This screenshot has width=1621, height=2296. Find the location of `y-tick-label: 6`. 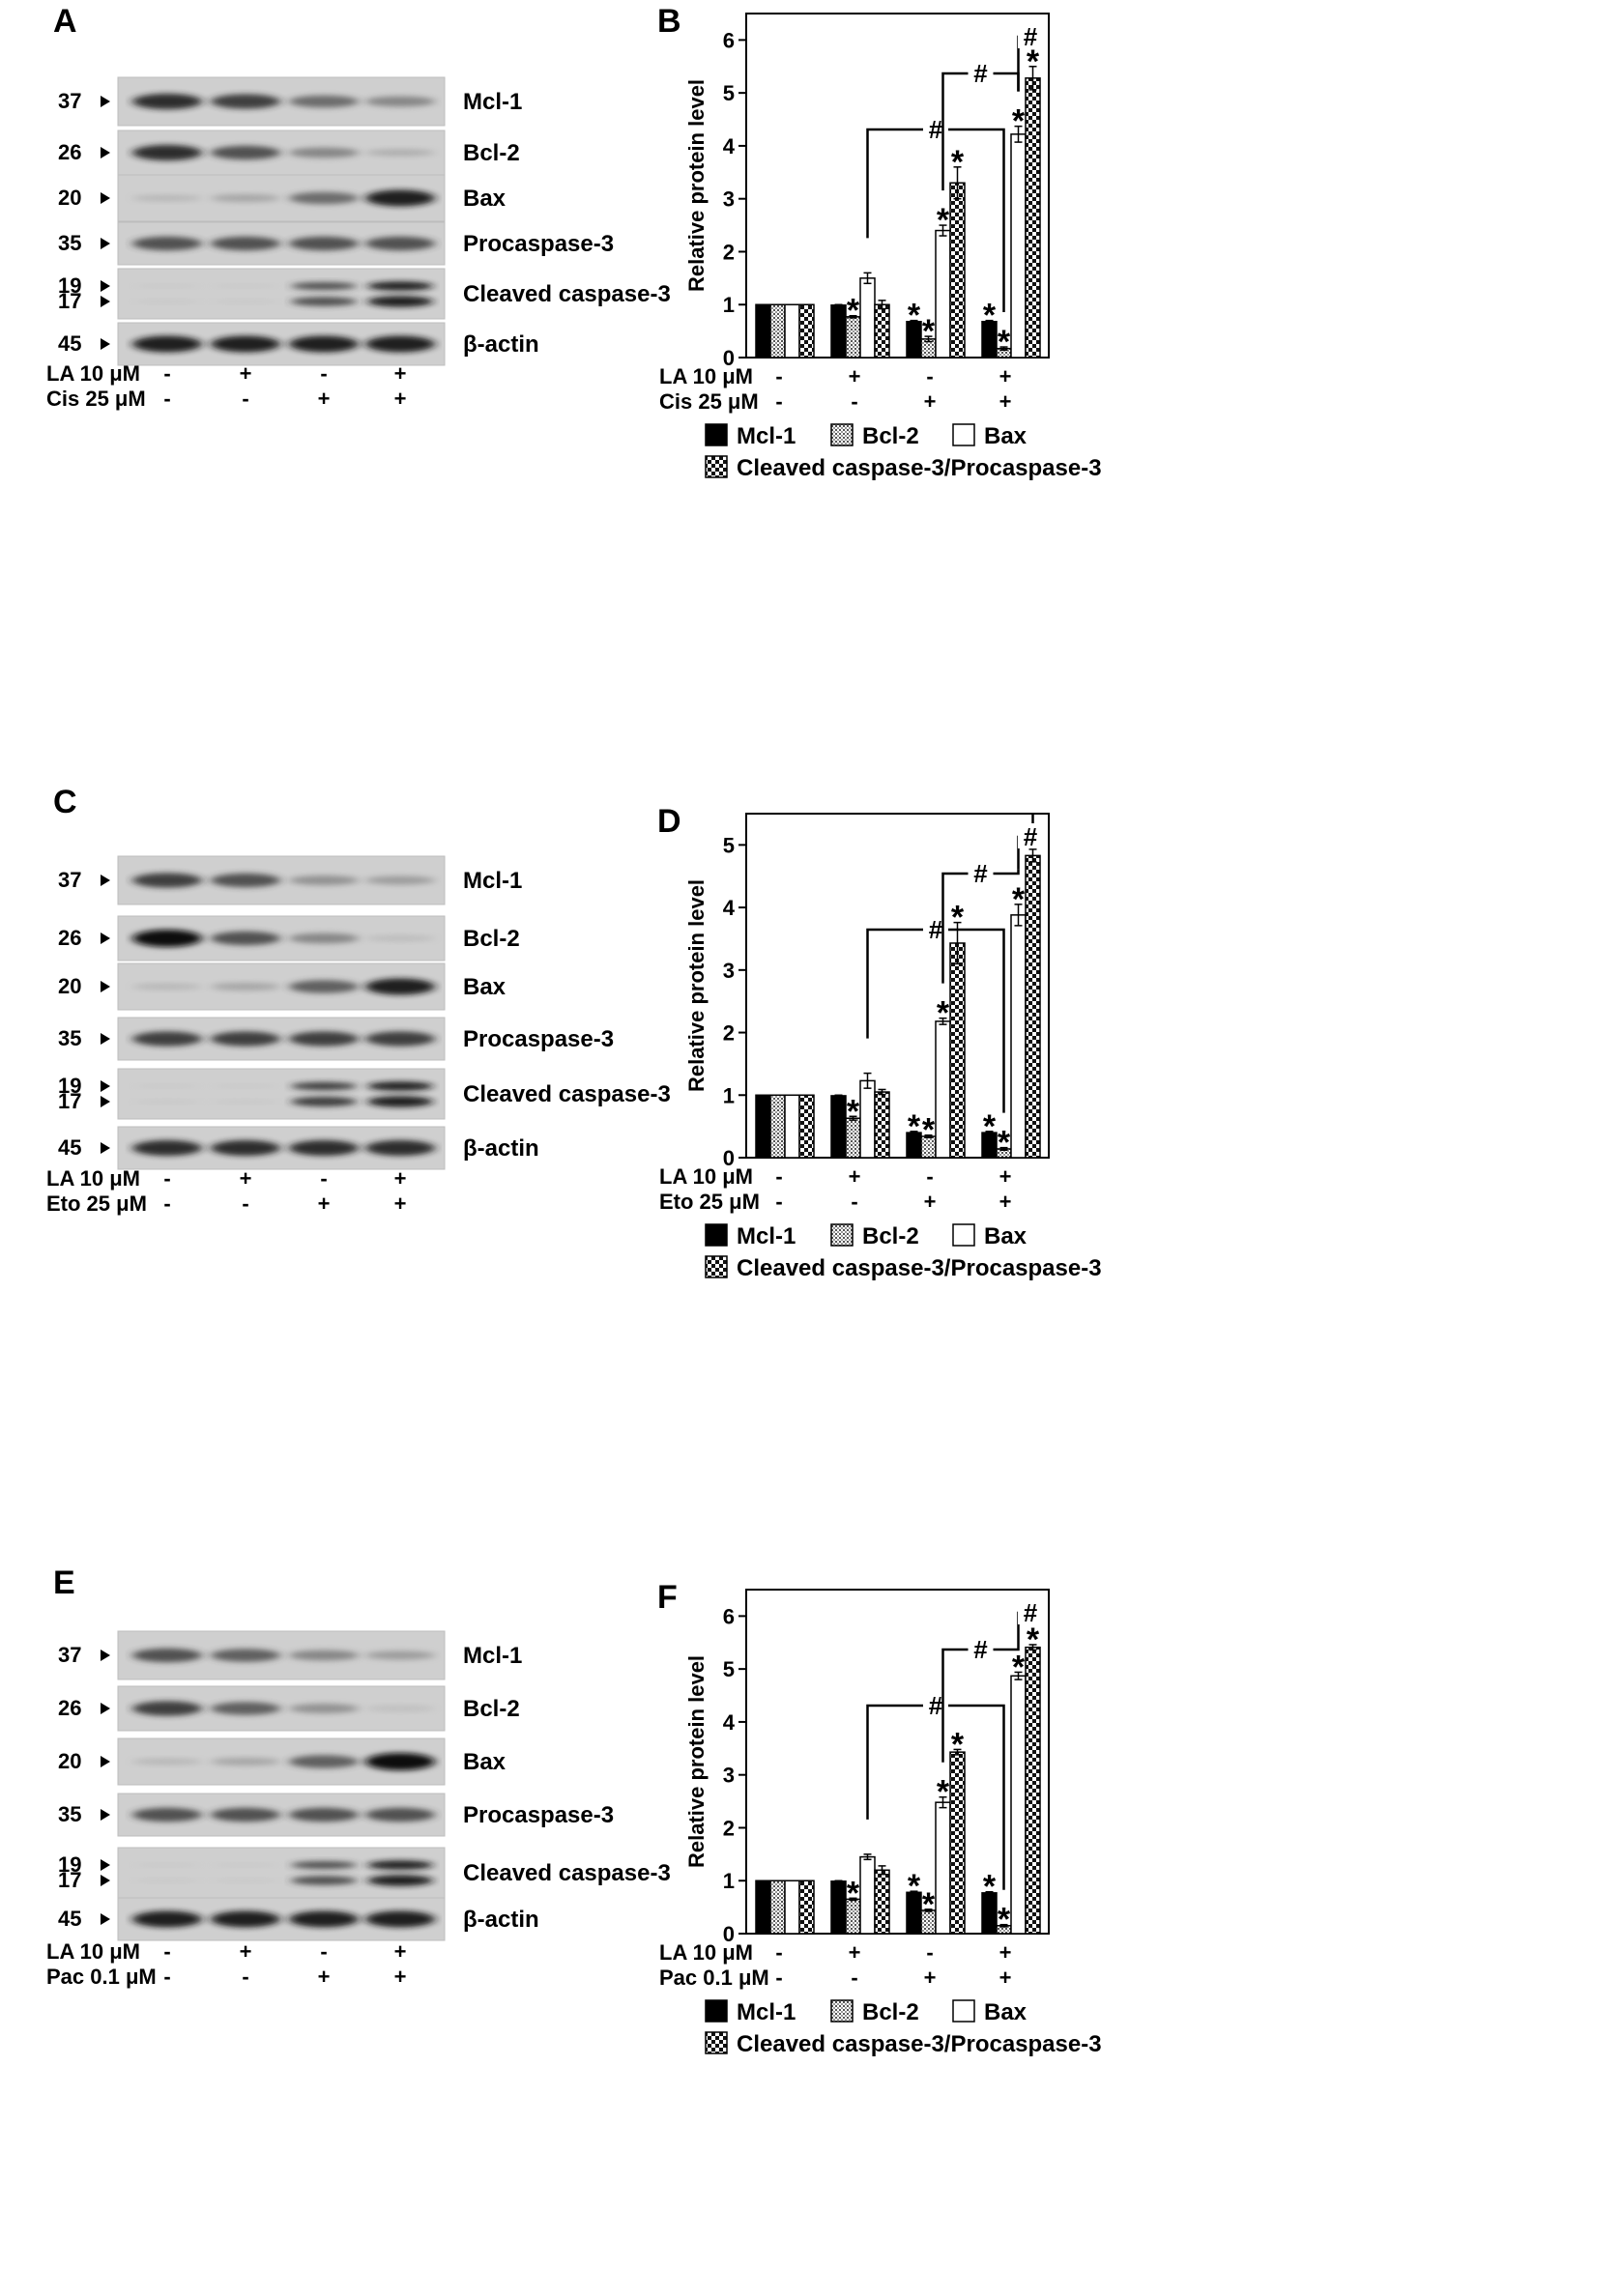

y-tick-label: 6 is located at coordinates (729, 40).